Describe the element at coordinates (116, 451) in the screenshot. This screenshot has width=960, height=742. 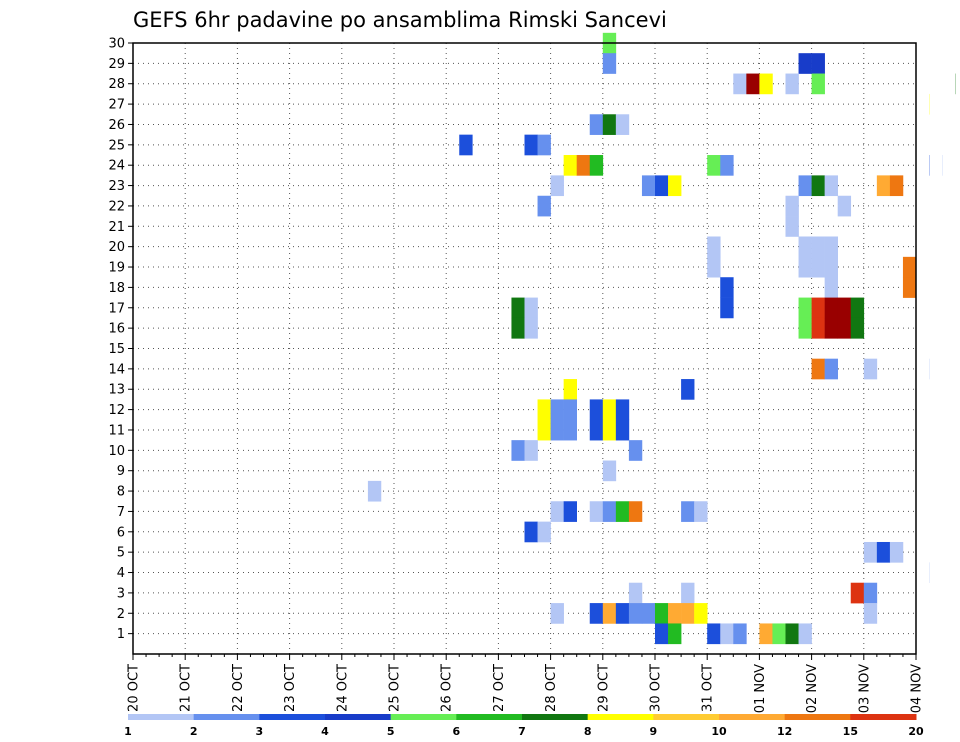
I see `ytick-label-10: 10` at that location.